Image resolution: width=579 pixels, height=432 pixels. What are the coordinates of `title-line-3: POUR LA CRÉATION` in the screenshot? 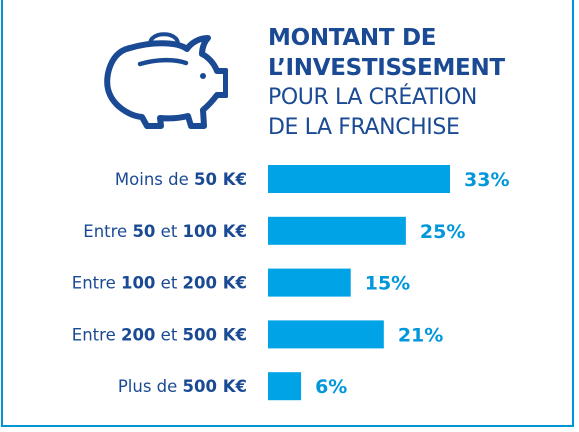 It's located at (372, 97).